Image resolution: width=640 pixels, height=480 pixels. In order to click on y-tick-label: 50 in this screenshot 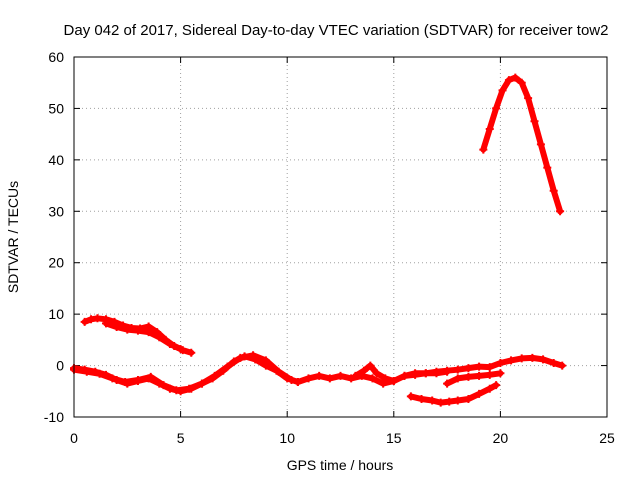, I will do `click(56, 108)`.